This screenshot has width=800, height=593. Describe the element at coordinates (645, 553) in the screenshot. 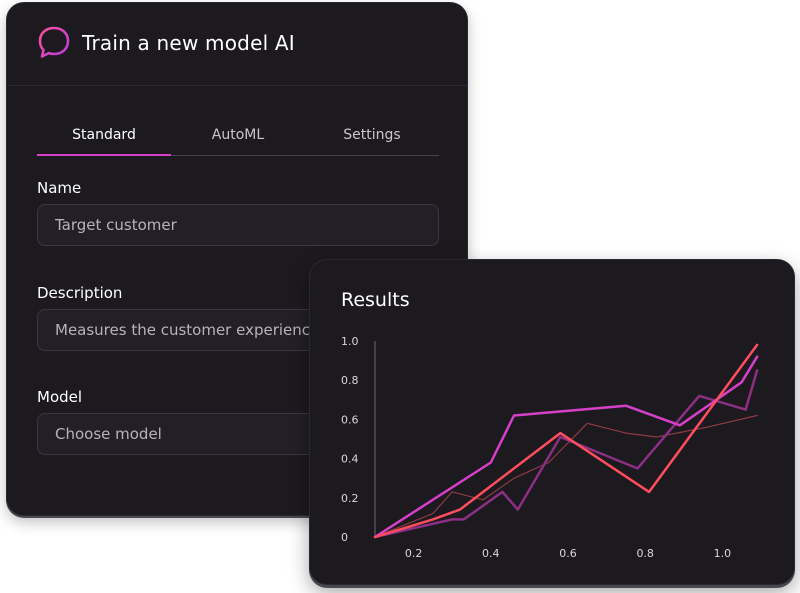

I see `x-tick-label: 0.8` at that location.